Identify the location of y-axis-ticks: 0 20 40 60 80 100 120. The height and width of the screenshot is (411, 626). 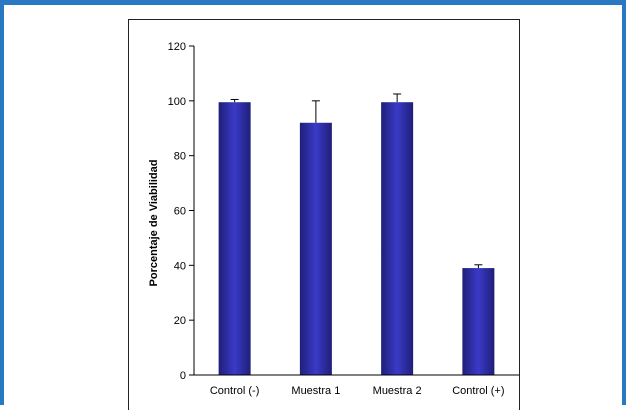
(181, 211).